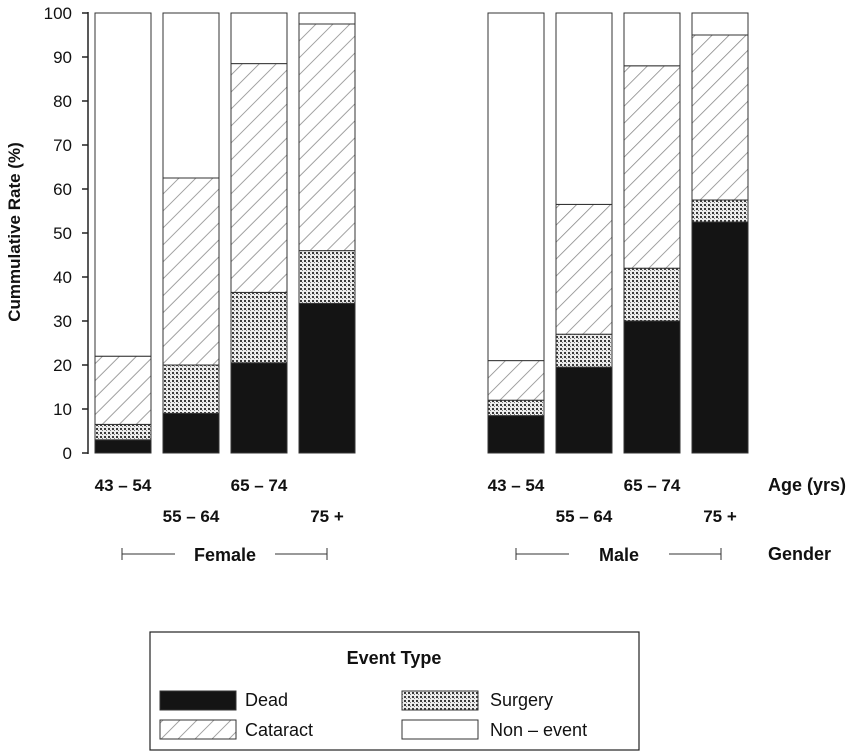  I want to click on legend-swatch-surgery, so click(440, 700).